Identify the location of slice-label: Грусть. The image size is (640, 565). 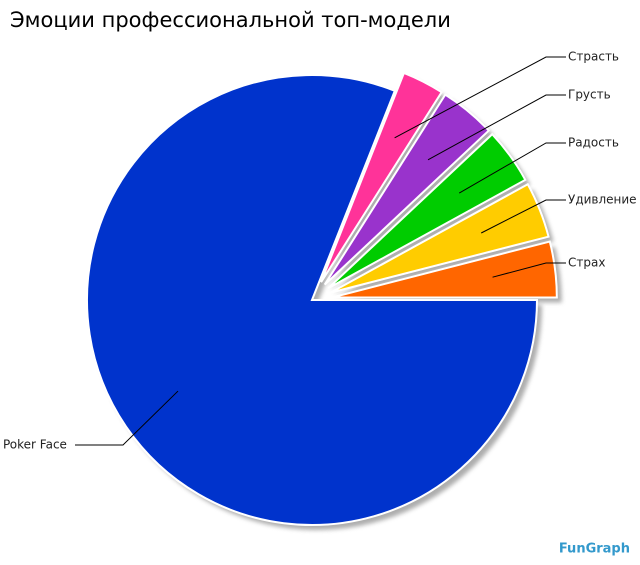
(589, 95).